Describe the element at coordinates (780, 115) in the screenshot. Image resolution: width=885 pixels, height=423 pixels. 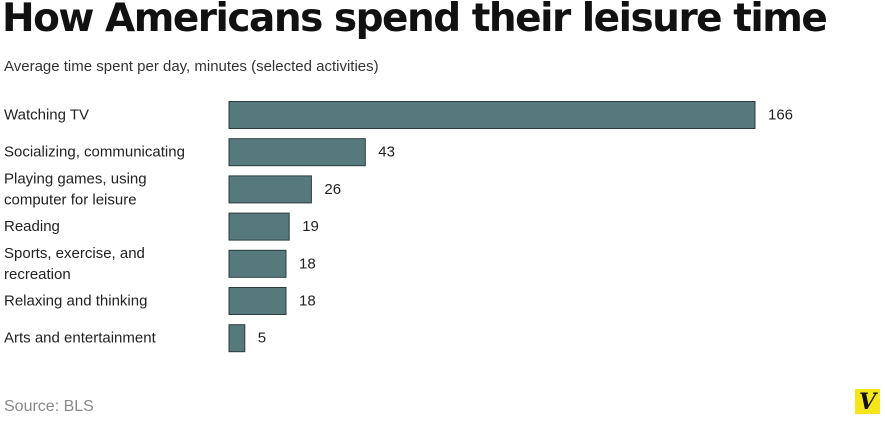
I see `bar-value-label: 166` at that location.